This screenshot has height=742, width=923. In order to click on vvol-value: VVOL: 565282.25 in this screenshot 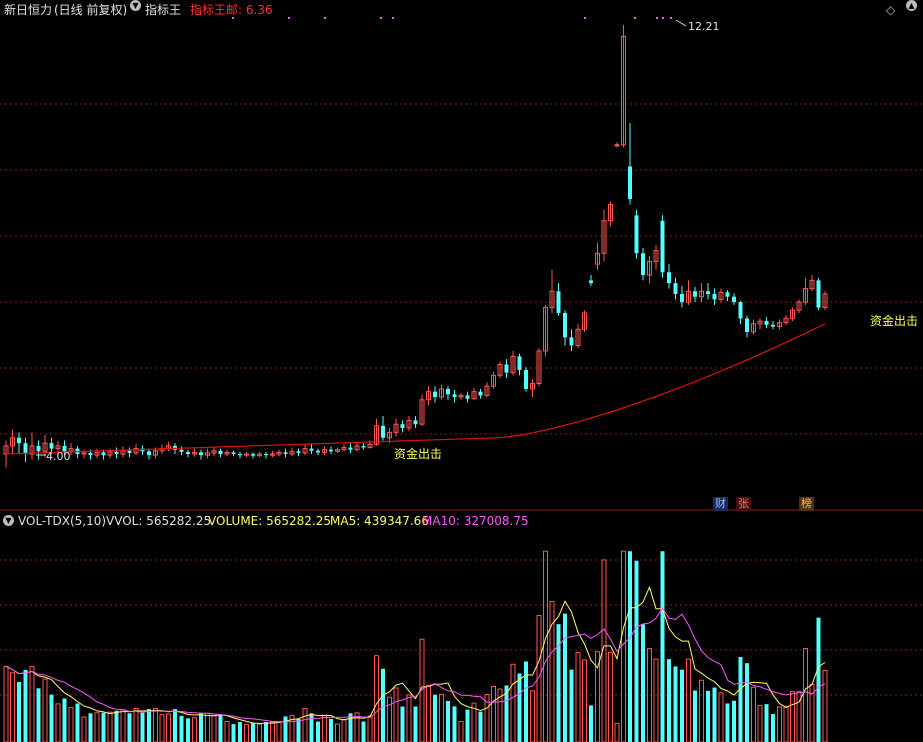, I will do `click(159, 521)`.